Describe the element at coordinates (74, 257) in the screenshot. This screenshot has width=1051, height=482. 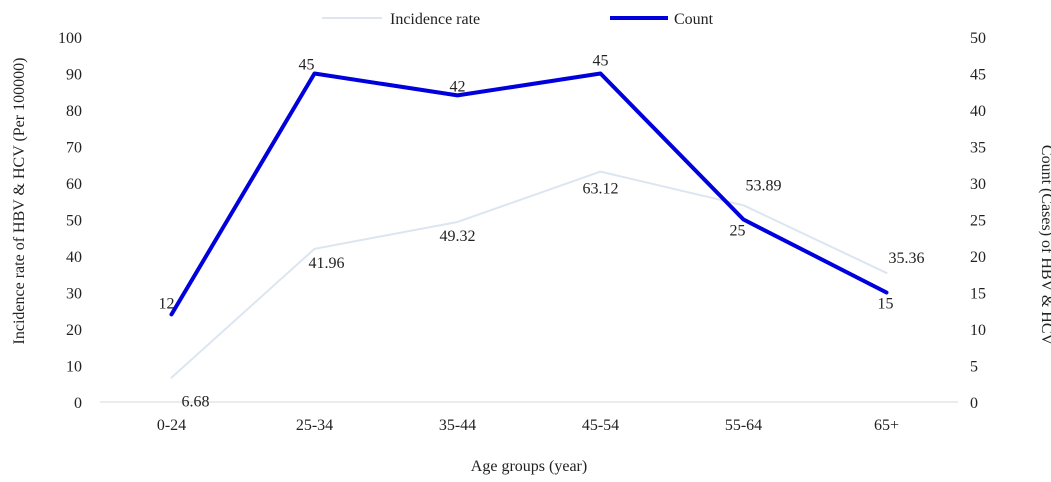
I see `y-left-tick-label: 40` at that location.